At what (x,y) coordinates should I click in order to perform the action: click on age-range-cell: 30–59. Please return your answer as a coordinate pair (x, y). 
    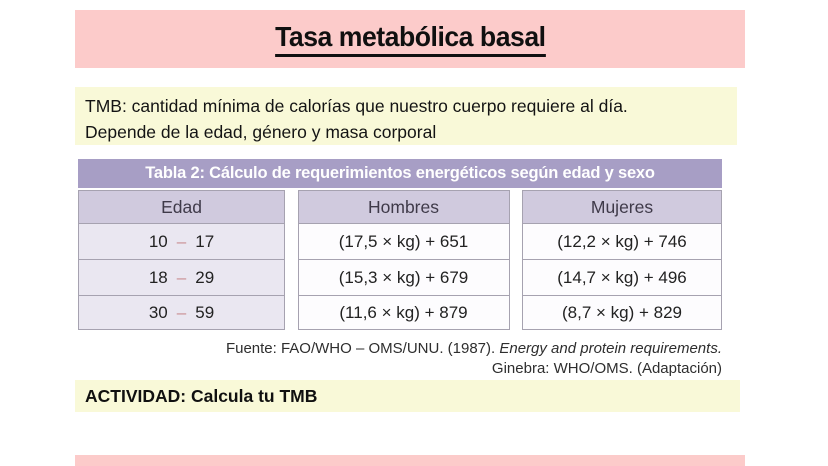
    Looking at the image, I should click on (181, 312).